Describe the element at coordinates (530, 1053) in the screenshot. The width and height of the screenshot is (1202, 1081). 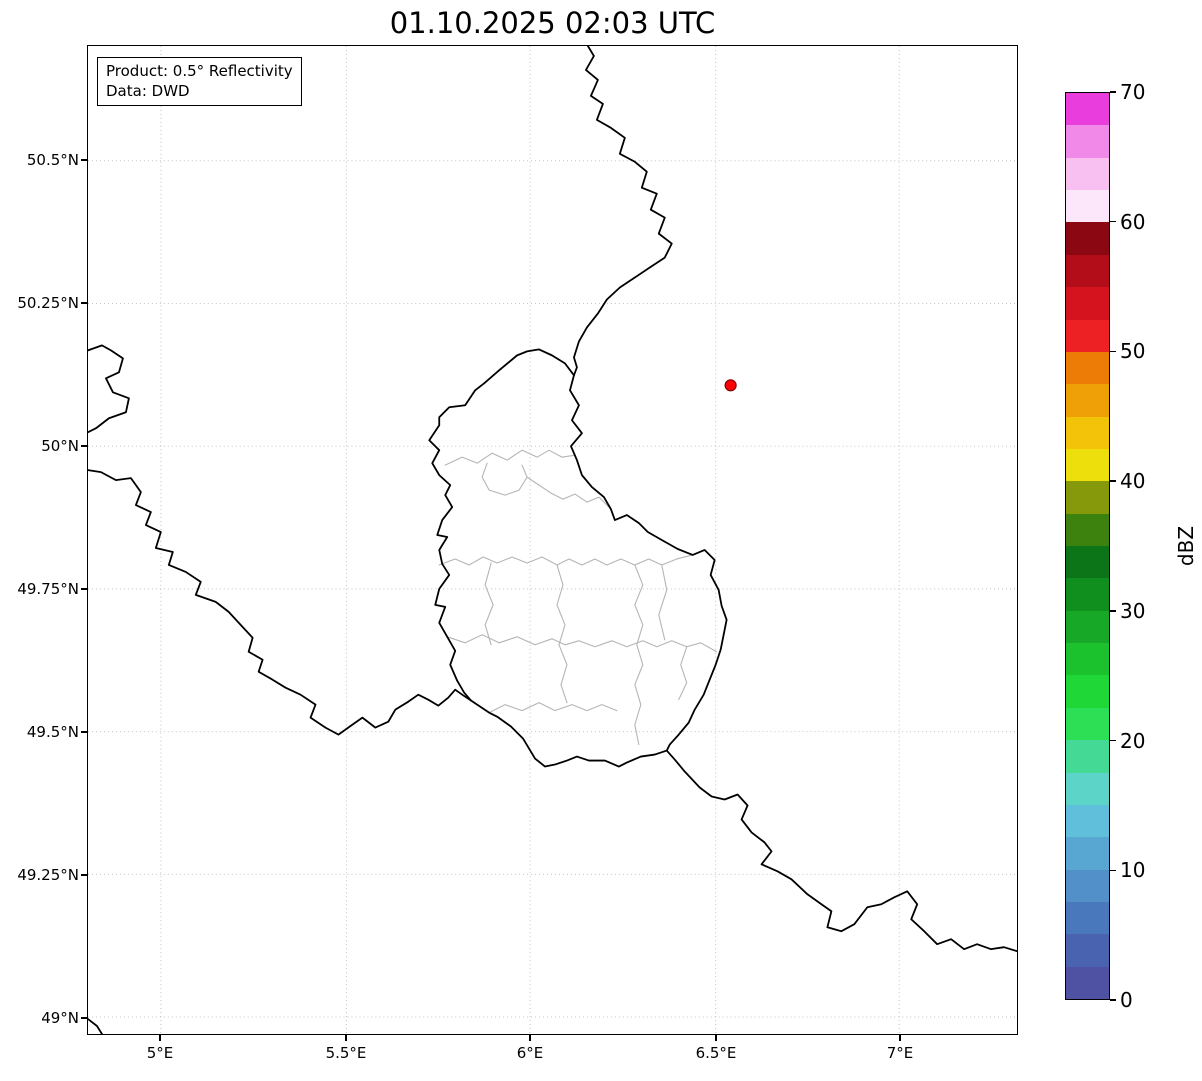
I see `x-tick-label: 6°E` at that location.